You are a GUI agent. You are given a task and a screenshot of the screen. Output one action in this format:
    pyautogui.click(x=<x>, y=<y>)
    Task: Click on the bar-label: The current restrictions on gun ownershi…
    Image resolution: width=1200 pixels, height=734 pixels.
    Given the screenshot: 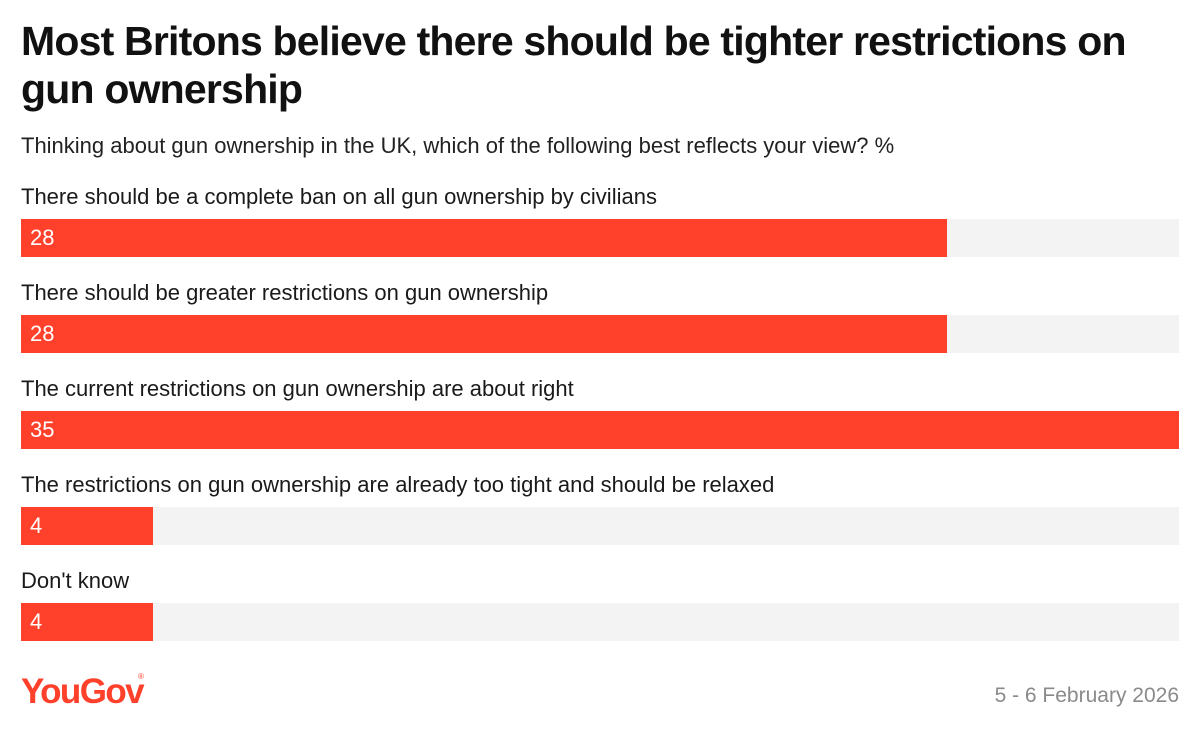 What is the action you would take?
    pyautogui.click(x=297, y=388)
    